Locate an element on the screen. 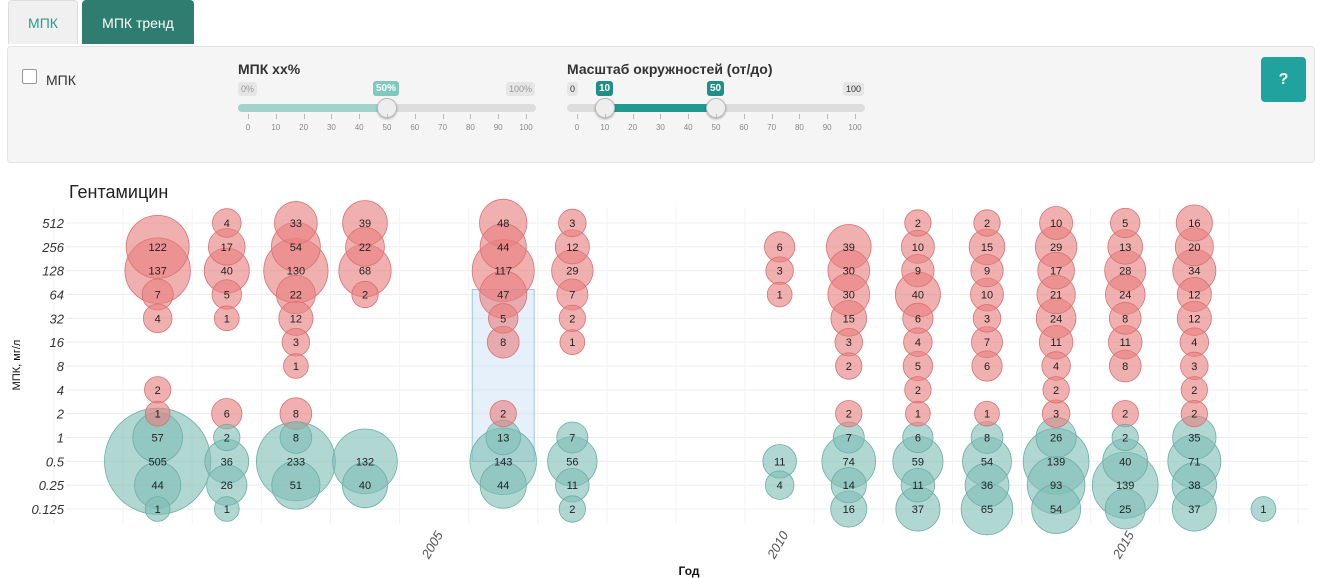  tab-mic: МПК is located at coordinates (43, 22).